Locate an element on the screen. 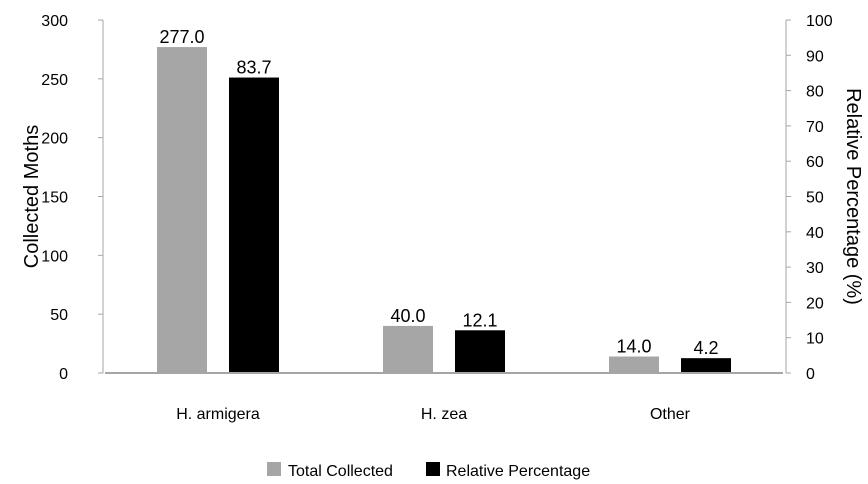  data-label-relative-percentage: 83.7 is located at coordinates (253, 68).